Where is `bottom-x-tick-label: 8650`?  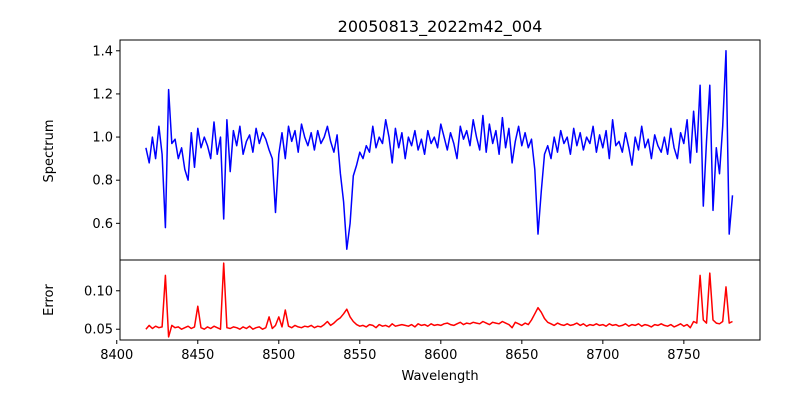
bottom-x-tick-label: 8650 is located at coordinates (521, 355).